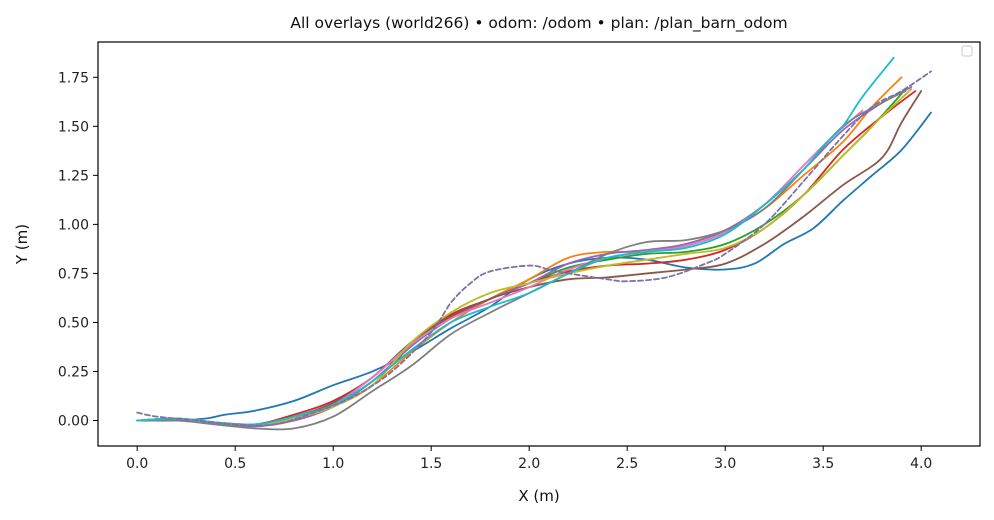 This screenshot has width=994, height=520. What do you see at coordinates (538, 496) in the screenshot?
I see `x-axis-label: X (m)` at bounding box center [538, 496].